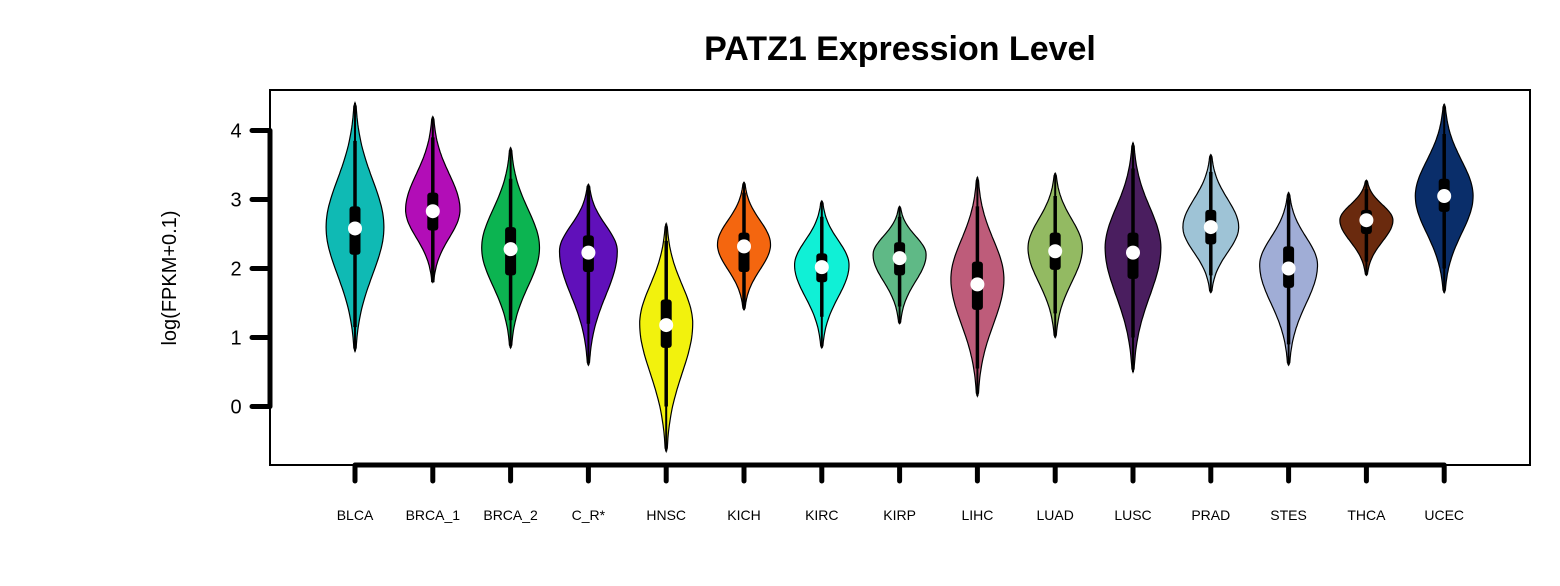 This screenshot has height=586, width=1560. I want to click on violin-lusc, so click(1133, 257).